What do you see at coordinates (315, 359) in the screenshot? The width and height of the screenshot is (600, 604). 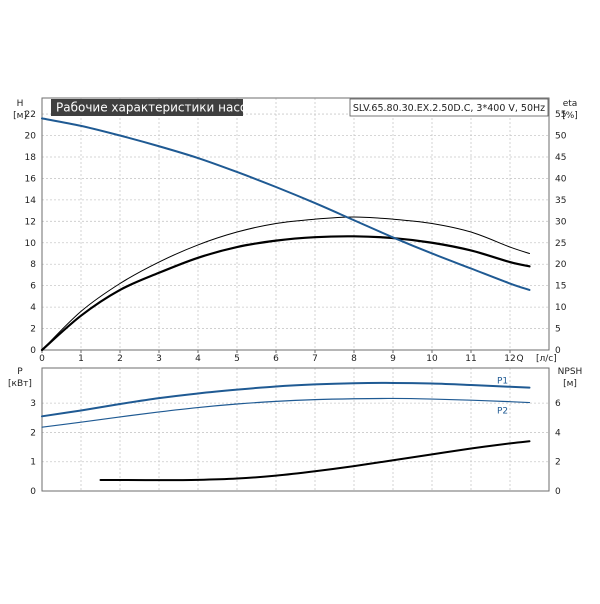 I see `x-tick-label: 7` at bounding box center [315, 359].